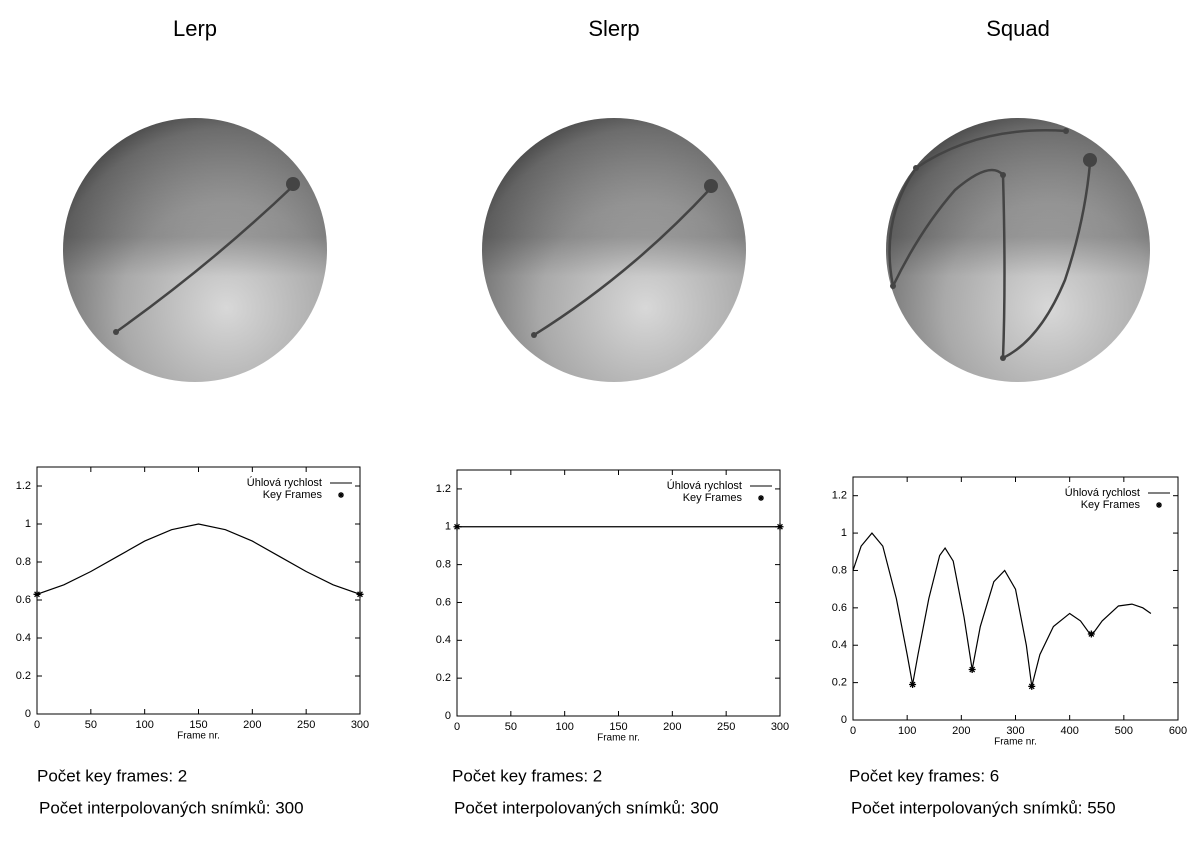 The image size is (1192, 852). Describe the element at coordinates (613, 28) in the screenshot. I see `chart-title: Slerp` at that location.